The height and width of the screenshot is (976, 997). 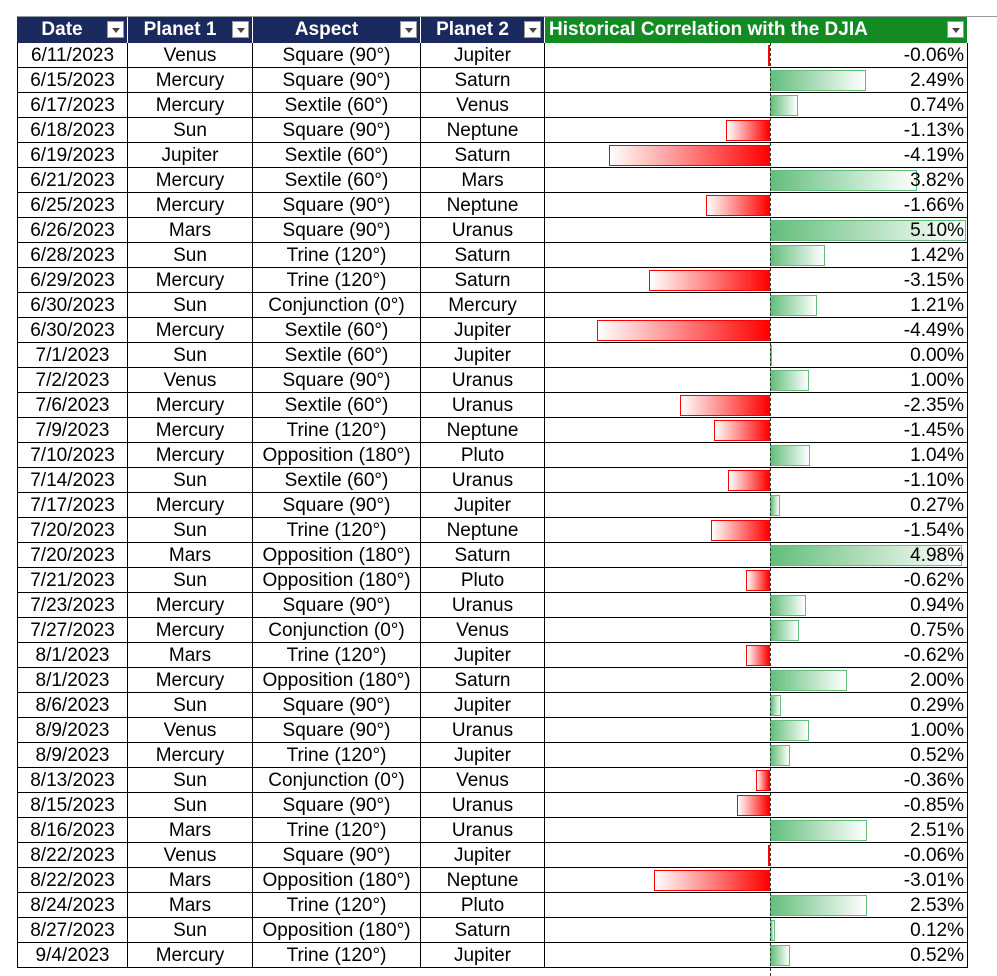 I want to click on correlation-value: -0.36%, so click(x=933, y=780).